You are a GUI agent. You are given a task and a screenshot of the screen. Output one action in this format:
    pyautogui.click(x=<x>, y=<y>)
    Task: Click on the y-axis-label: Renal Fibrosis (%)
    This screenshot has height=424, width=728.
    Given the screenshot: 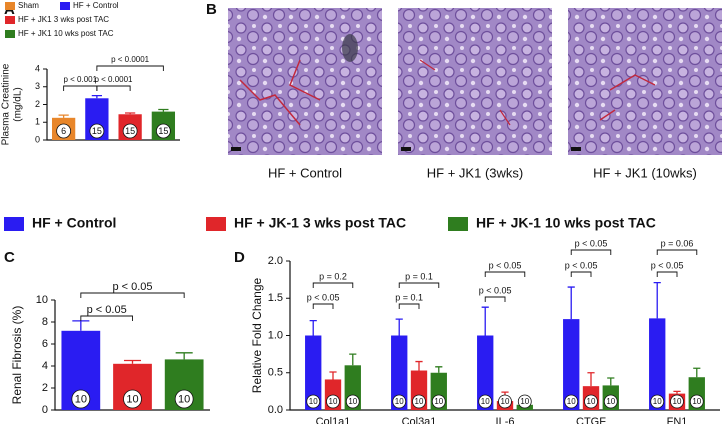 What is the action you would take?
    pyautogui.click(x=17, y=355)
    